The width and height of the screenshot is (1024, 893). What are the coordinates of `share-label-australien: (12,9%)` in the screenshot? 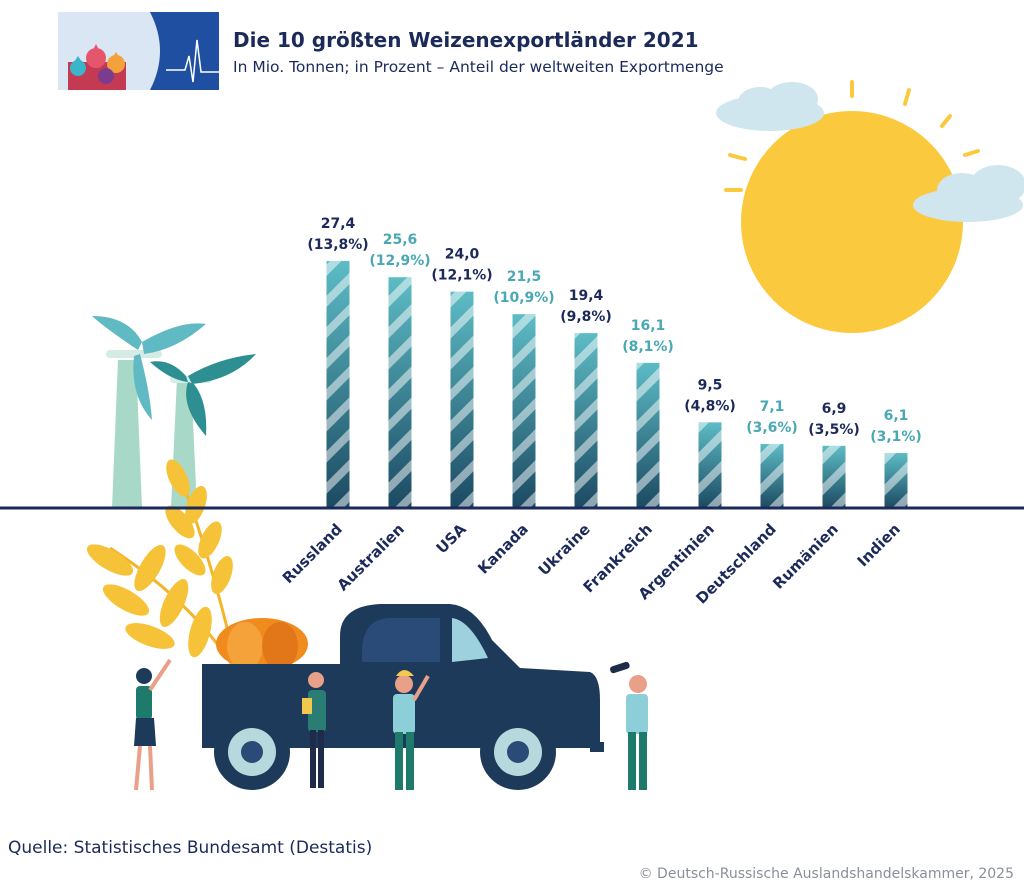 It's located at (399, 261).